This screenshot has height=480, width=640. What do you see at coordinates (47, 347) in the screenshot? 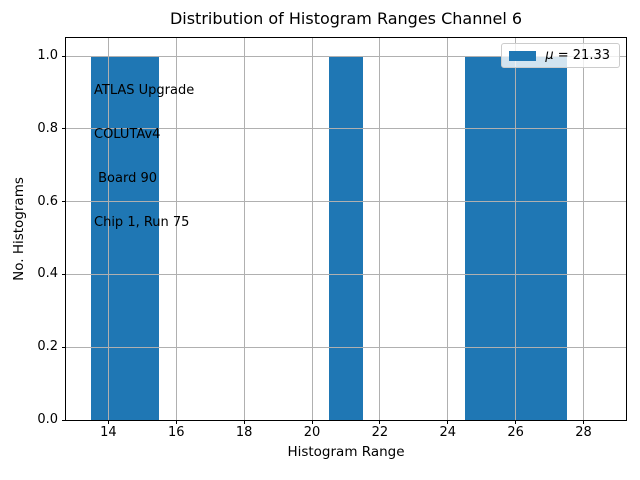
I see `y-tick-label: 0.2` at bounding box center [47, 347].